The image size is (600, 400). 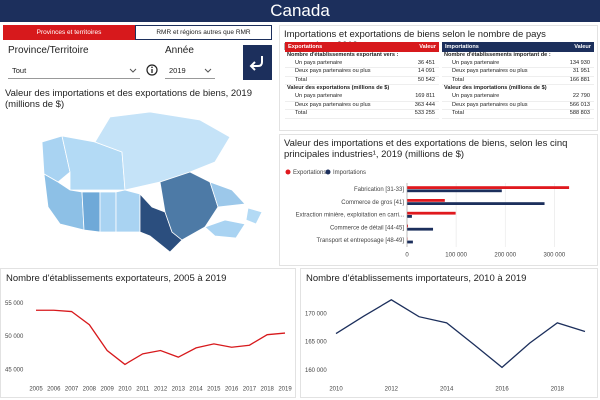 What do you see at coordinates (426, 62) in the screenshot?
I see `row-value: 36 451` at bounding box center [426, 62].